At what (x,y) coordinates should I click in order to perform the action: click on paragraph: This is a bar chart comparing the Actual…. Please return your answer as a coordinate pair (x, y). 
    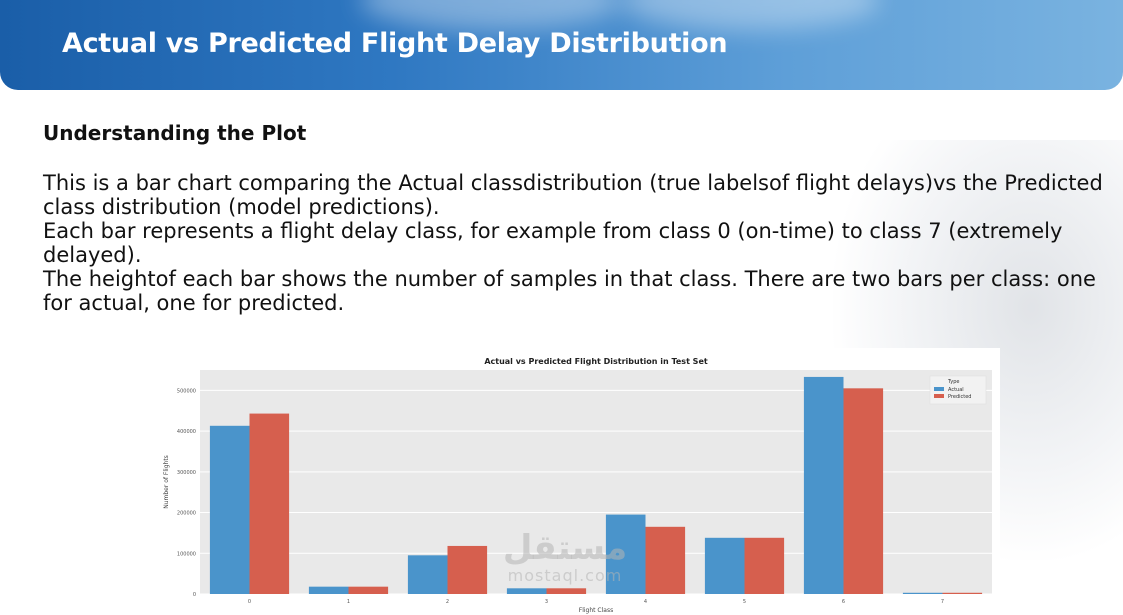
    Looking at the image, I should click on (573, 195).